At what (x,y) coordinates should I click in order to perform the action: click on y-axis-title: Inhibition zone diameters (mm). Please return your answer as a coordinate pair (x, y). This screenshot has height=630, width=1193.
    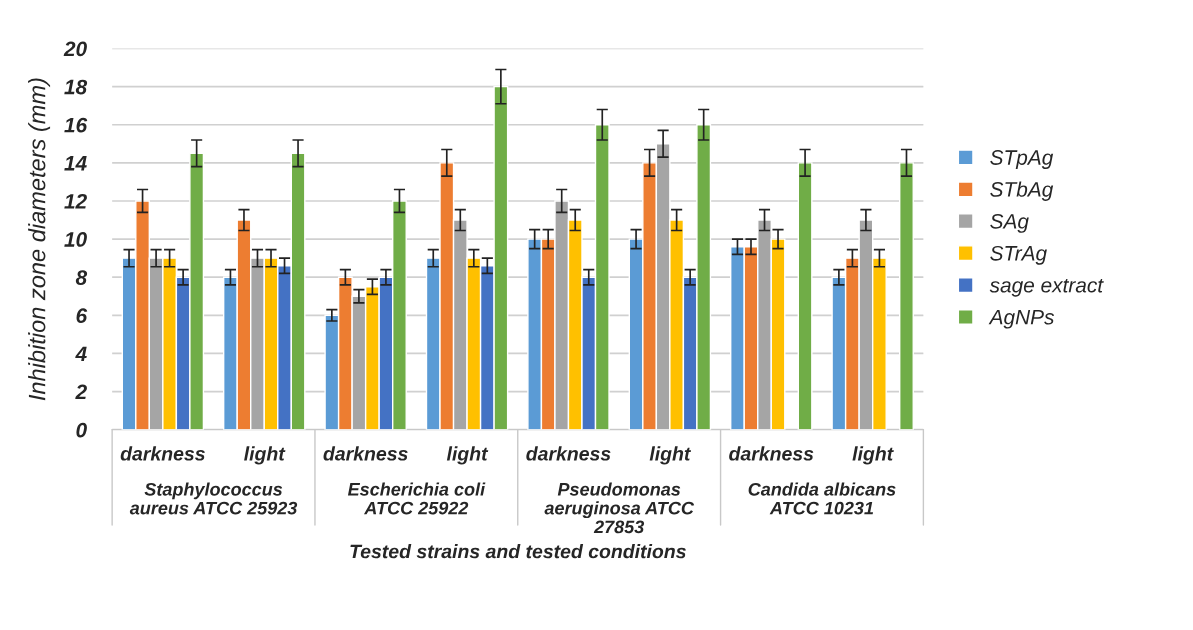
    Looking at the image, I should click on (39, 239).